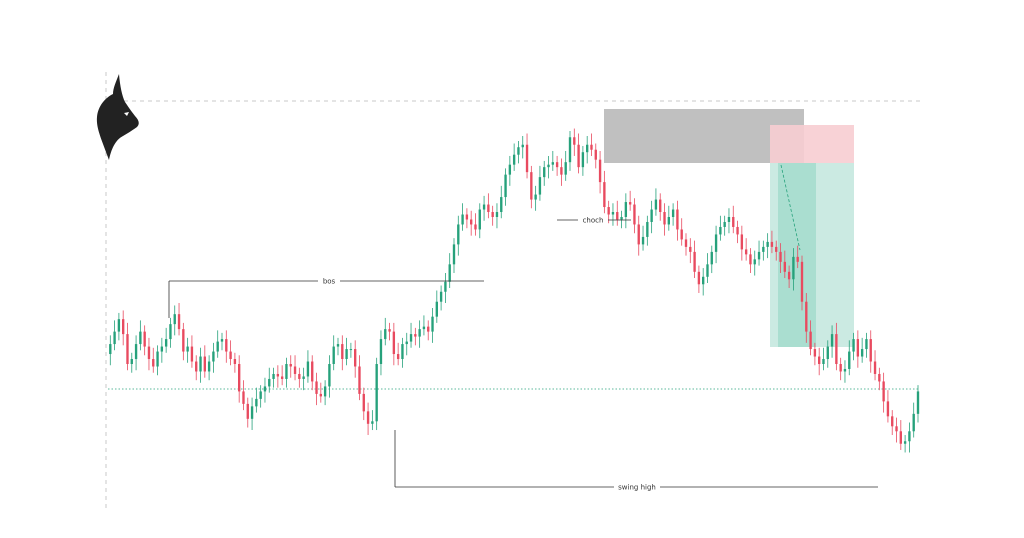 The height and width of the screenshot is (538, 1024). What do you see at coordinates (790, 207) in the screenshot?
I see `entry-arrow` at bounding box center [790, 207].